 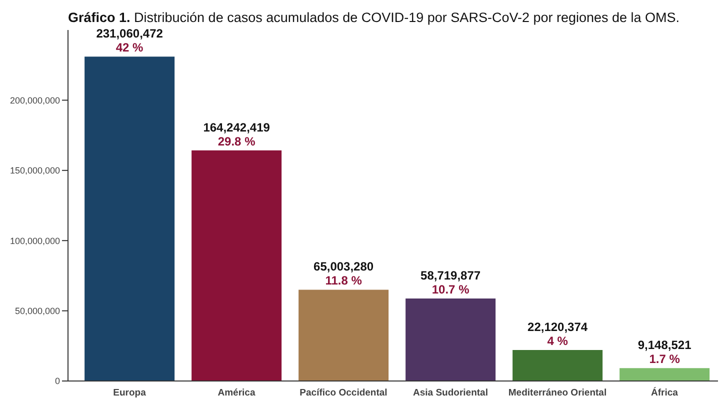 What do you see at coordinates (665, 345) in the screenshot?
I see `data-label: 9,148,521` at bounding box center [665, 345].